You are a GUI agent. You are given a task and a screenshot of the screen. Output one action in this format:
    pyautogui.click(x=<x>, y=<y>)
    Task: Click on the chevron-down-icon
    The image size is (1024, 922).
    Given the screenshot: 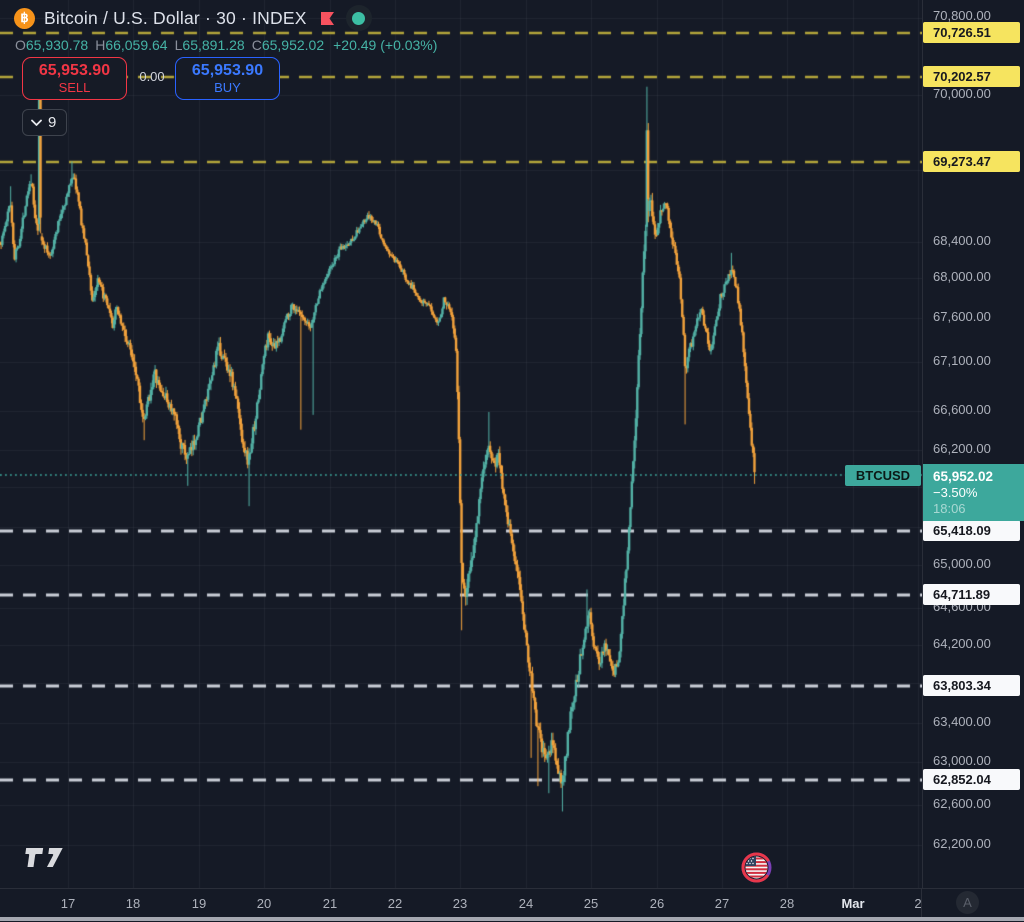 What is the action you would take?
    pyautogui.click(x=36, y=122)
    